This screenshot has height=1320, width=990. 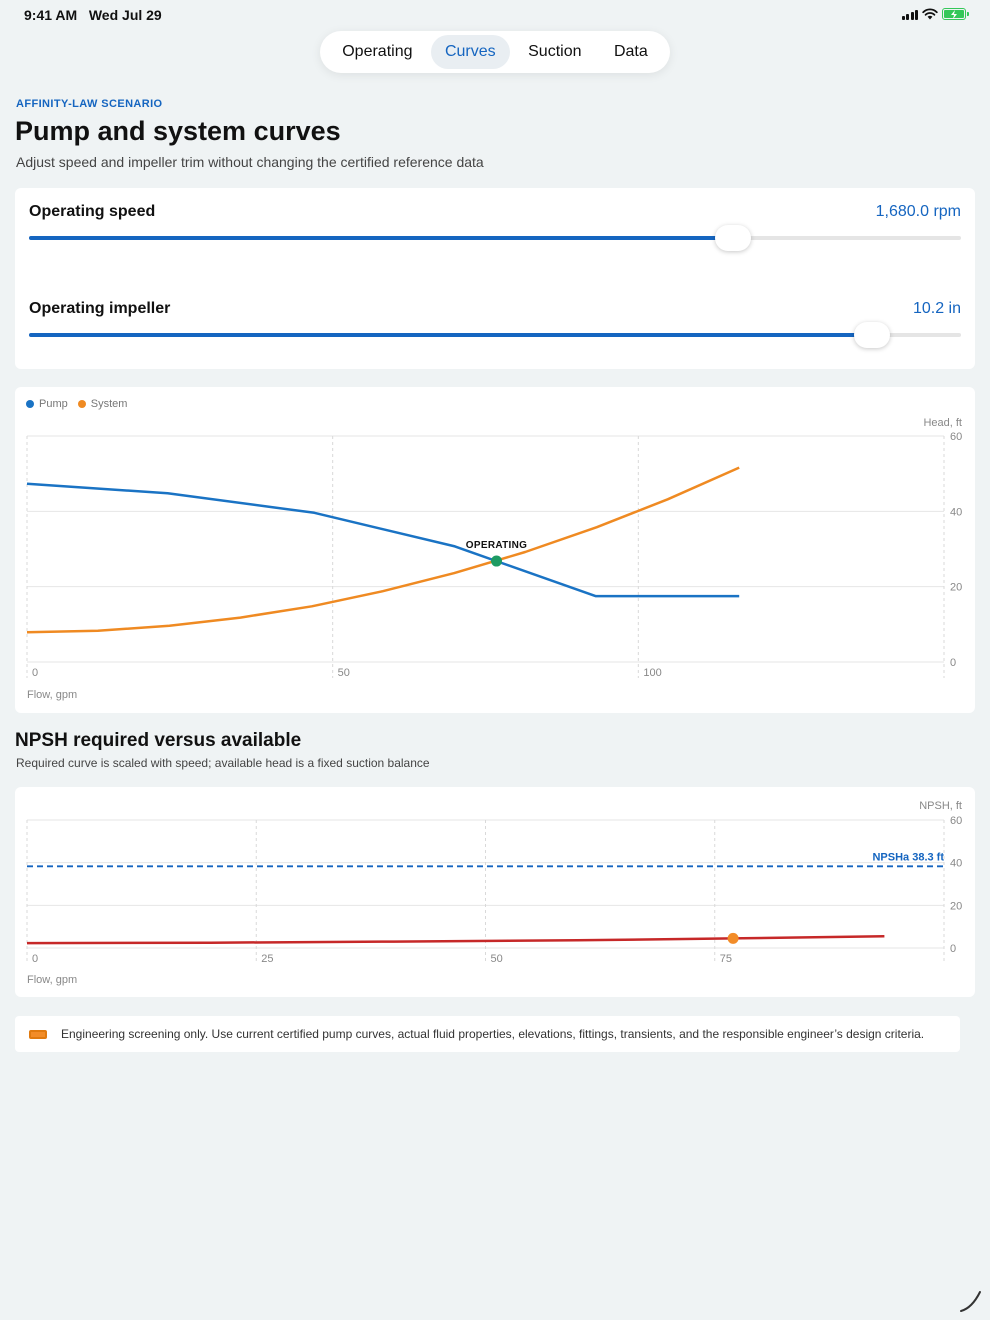 What do you see at coordinates (38, 1034) in the screenshot?
I see `warning-badge-icon` at bounding box center [38, 1034].